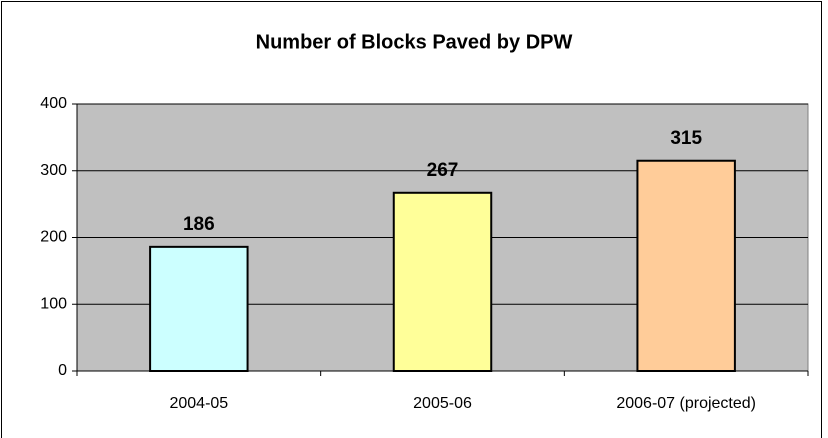 Image resolution: width=828 pixels, height=438 pixels. I want to click on y-tick-label: 200, so click(53, 237).